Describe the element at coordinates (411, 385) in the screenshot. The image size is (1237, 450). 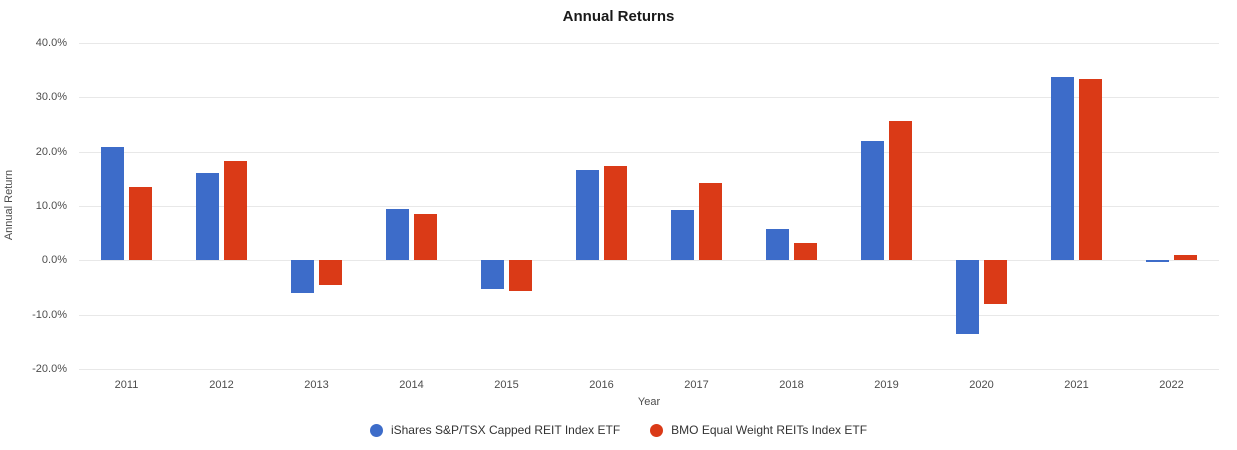
I see `x-tick-label: 2014` at that location.